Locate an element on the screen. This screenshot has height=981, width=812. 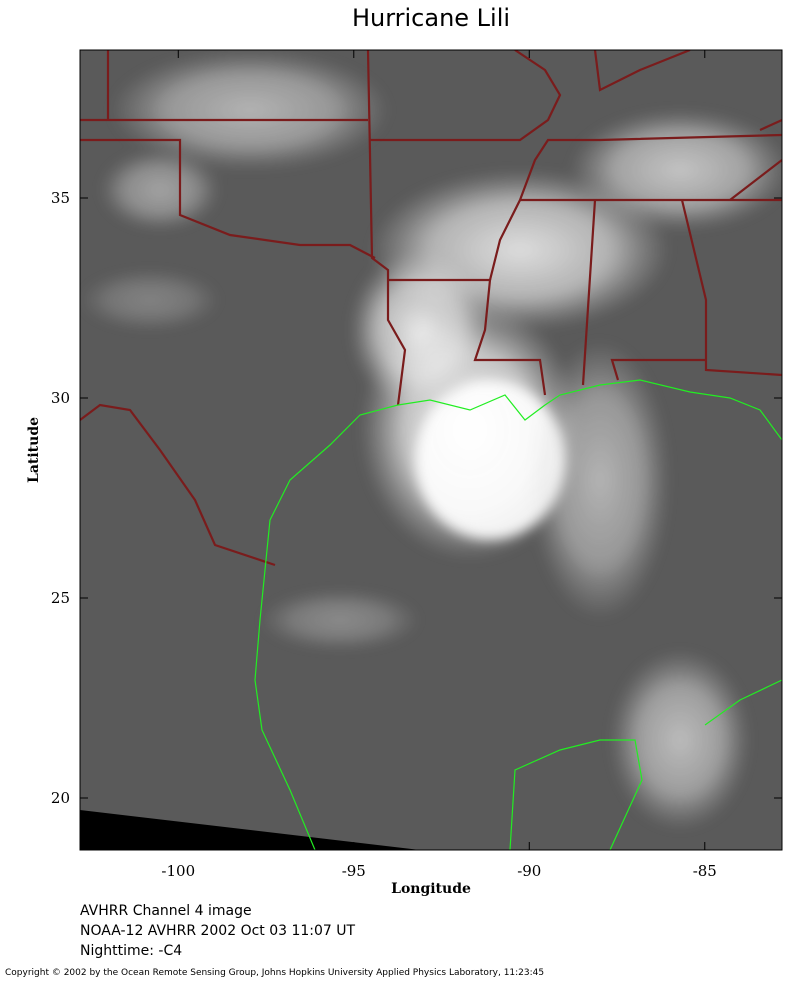
x-tick-label: -85 is located at coordinates (705, 871).